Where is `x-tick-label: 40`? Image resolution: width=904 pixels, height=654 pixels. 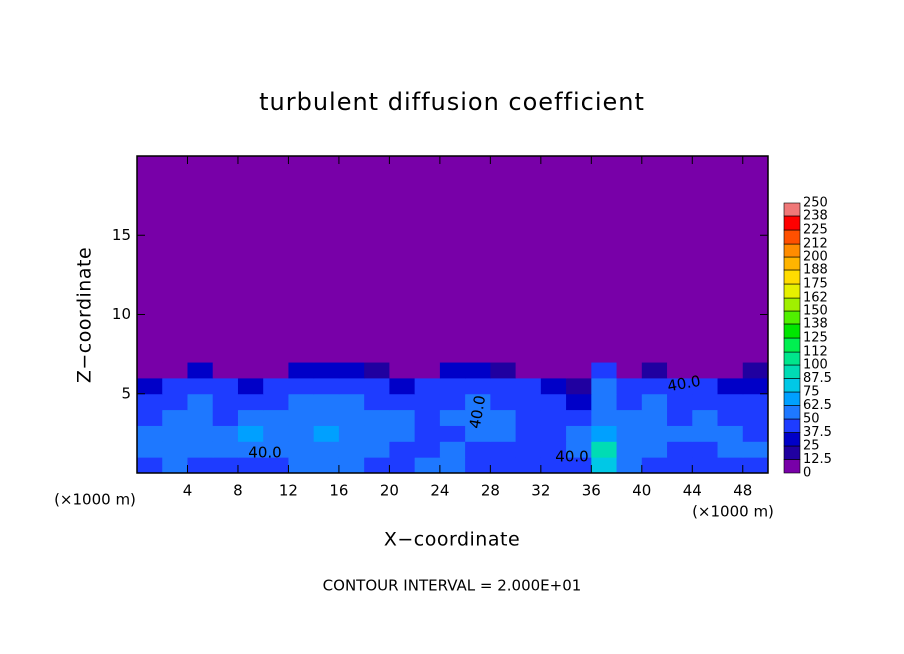 x-tick-label: 40 is located at coordinates (641, 491).